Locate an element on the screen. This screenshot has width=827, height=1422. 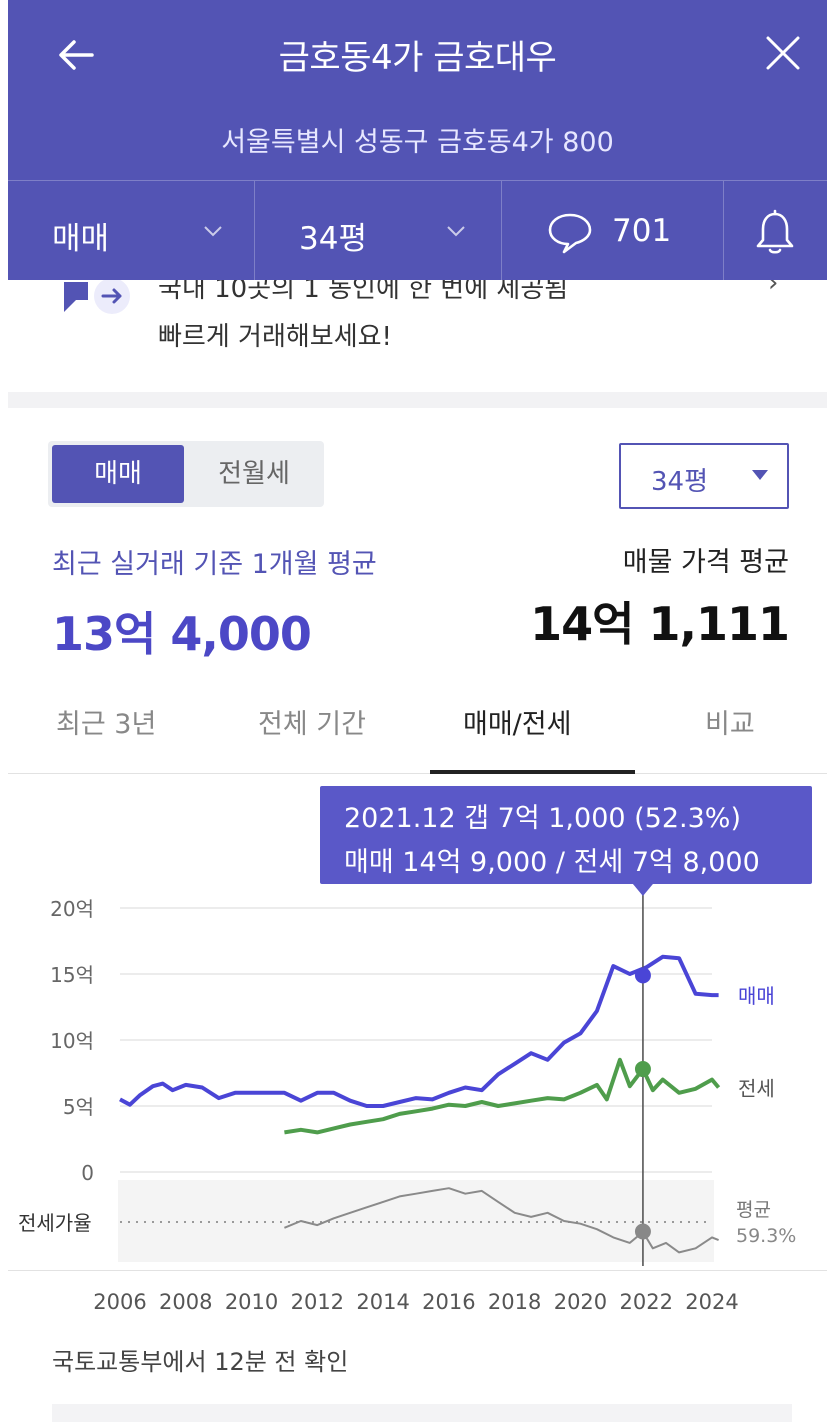
tooltip-prices: 매매 14억 9,000 / 전세 7억 8,000 is located at coordinates (552, 862).